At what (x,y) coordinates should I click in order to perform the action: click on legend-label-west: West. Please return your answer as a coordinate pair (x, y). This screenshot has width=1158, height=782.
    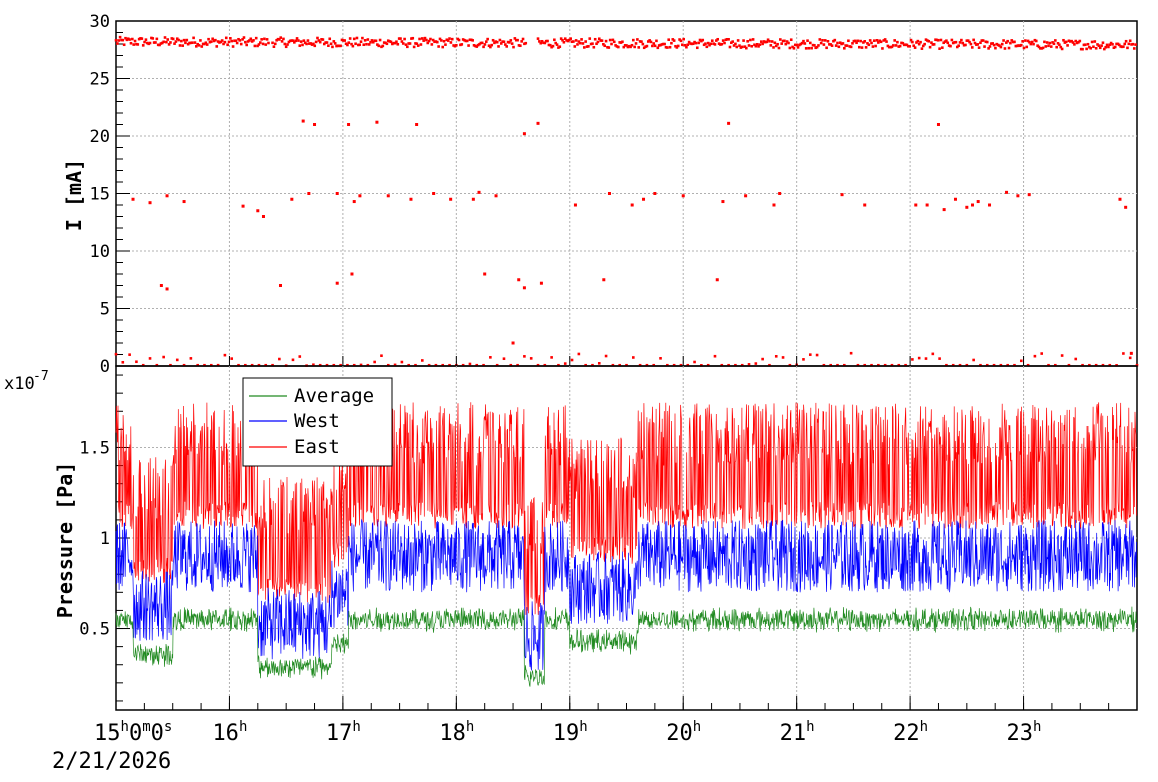
    Looking at the image, I should click on (317, 421).